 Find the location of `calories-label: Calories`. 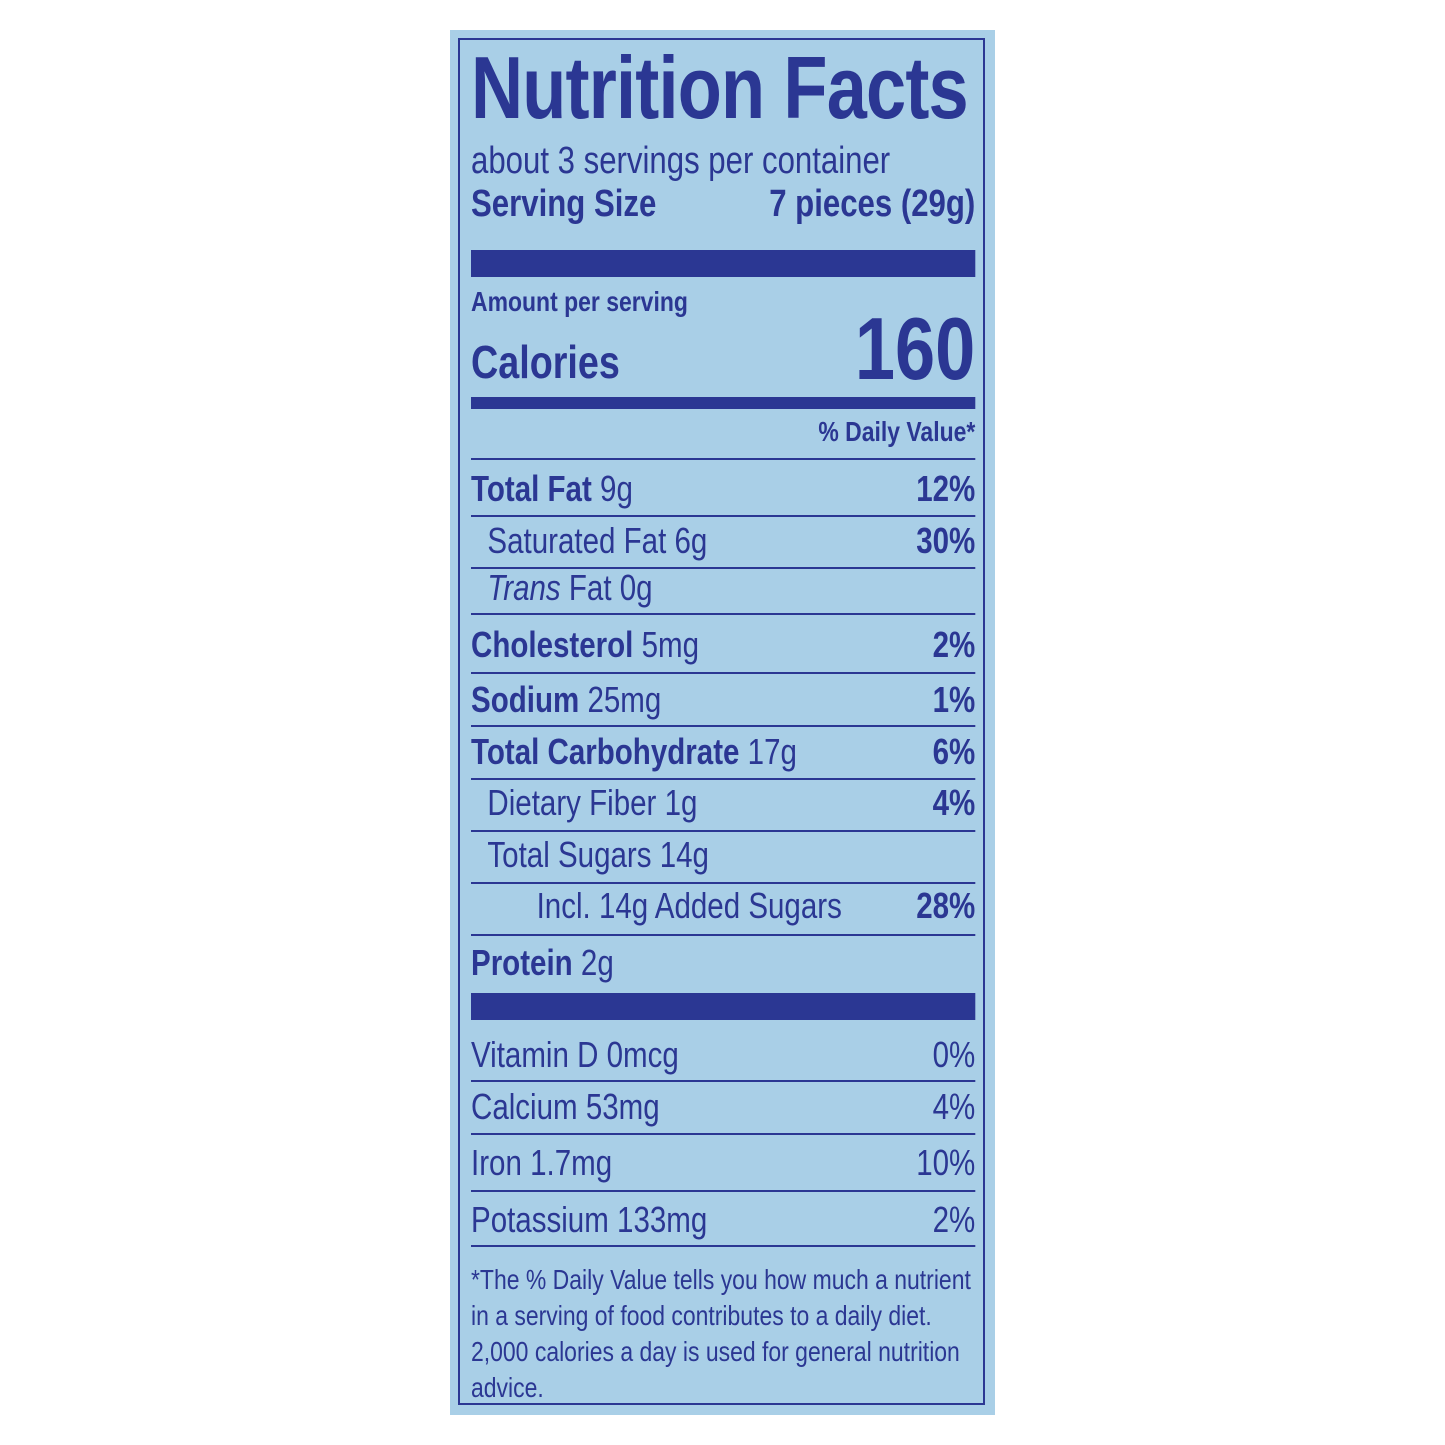

calories-label: Calories is located at coordinates (545, 362).